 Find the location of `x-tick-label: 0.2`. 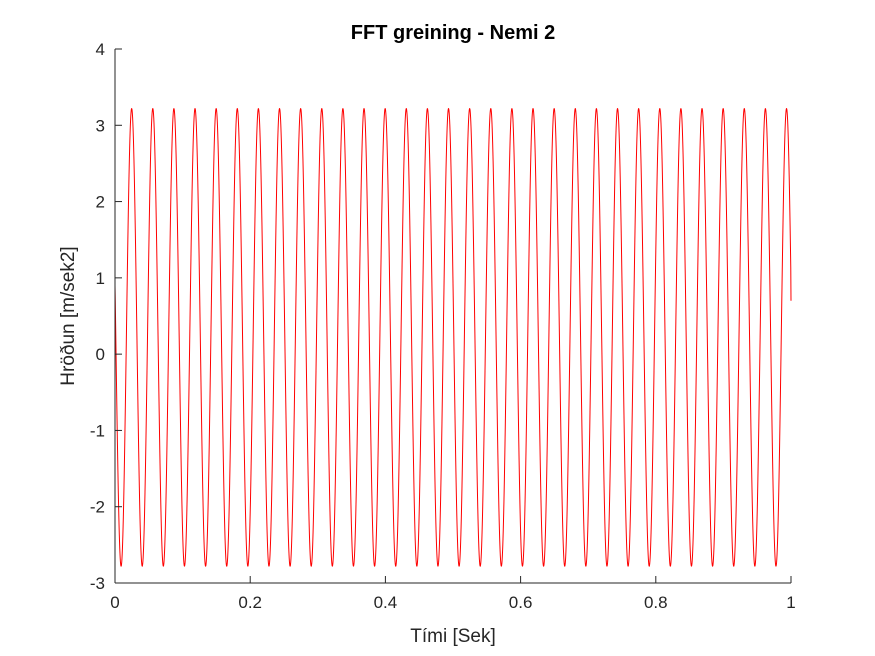

x-tick-label: 0.2 is located at coordinates (250, 602).